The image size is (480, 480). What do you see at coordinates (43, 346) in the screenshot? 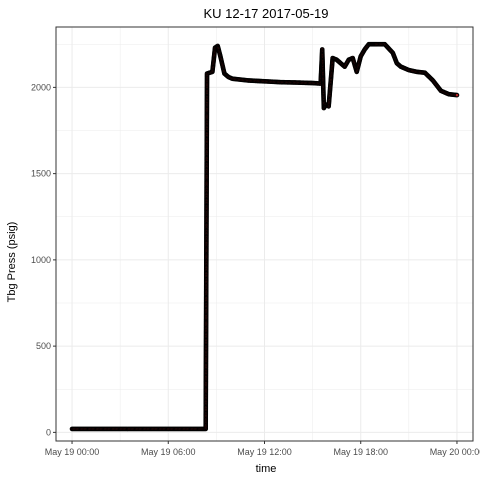
I see `y-tick-label: 500` at bounding box center [43, 346].